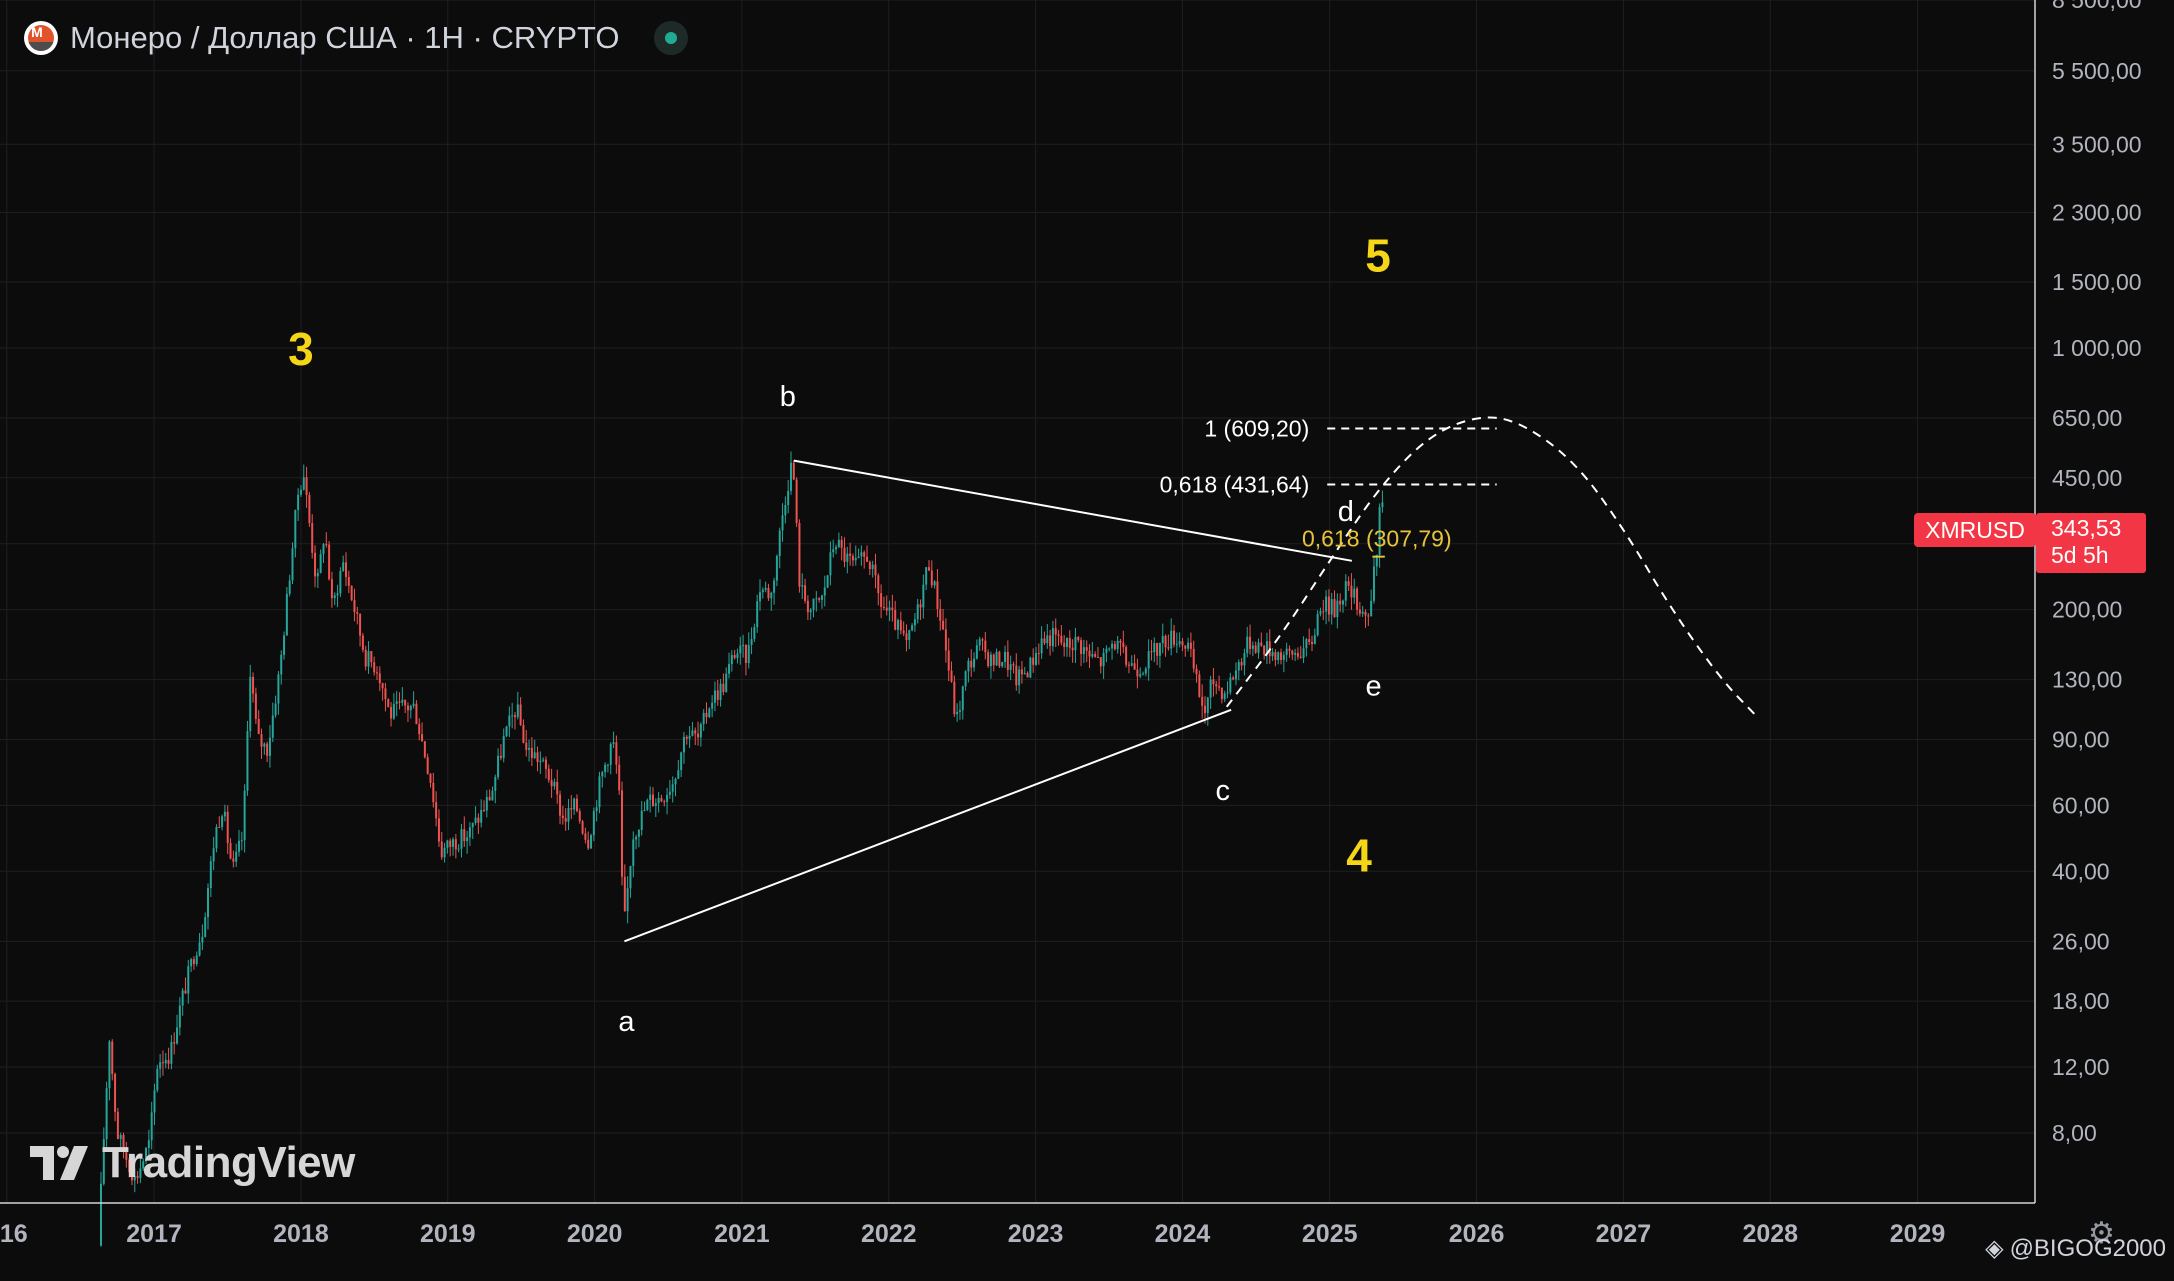 This screenshot has height=1281, width=2174. What do you see at coordinates (2101, 1233) in the screenshot?
I see `settings-gear-icon: ⚙` at bounding box center [2101, 1233].